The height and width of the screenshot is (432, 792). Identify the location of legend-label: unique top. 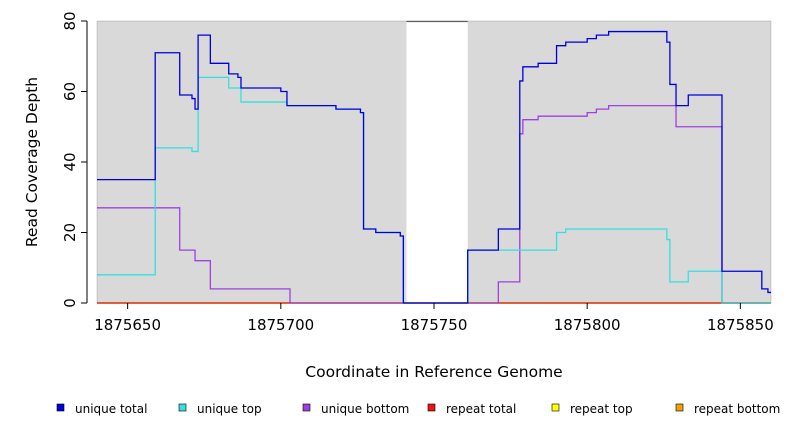
(229, 409).